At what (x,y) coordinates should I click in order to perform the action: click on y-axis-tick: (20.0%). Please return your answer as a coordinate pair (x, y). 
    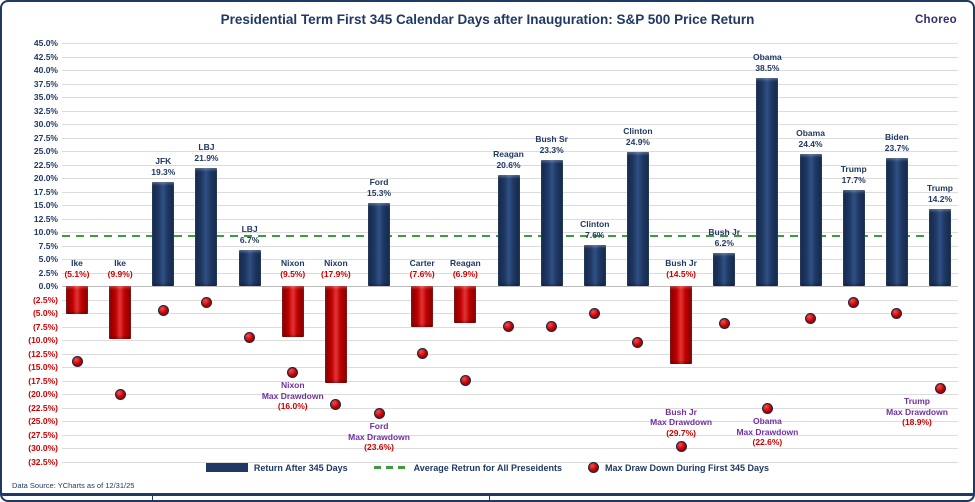
    Looking at the image, I should click on (43, 394).